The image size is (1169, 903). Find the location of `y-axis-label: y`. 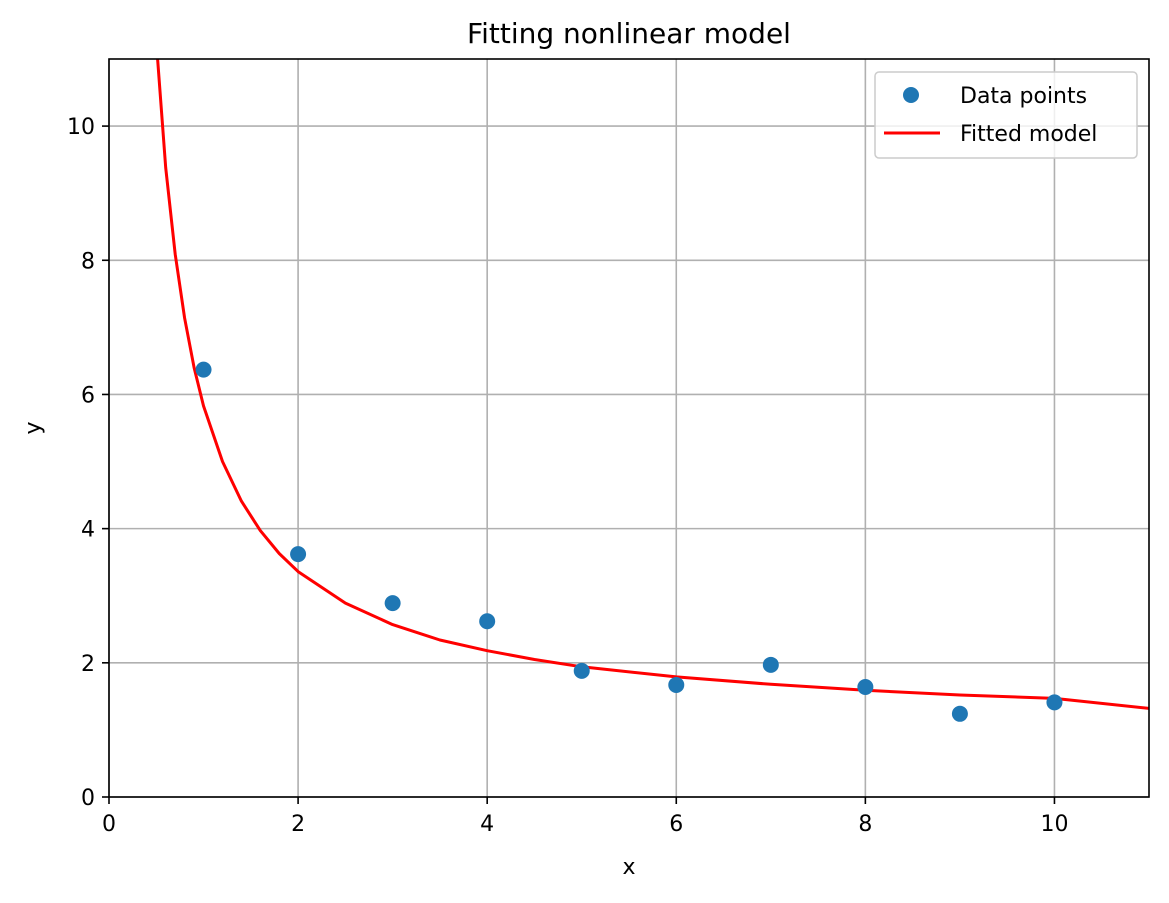

y-axis-label: y is located at coordinates (33, 427).